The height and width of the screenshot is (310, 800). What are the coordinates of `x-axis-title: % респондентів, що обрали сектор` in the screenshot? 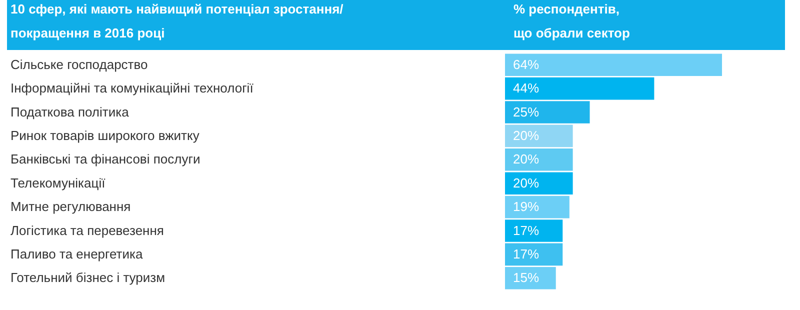 It's located at (572, 21).